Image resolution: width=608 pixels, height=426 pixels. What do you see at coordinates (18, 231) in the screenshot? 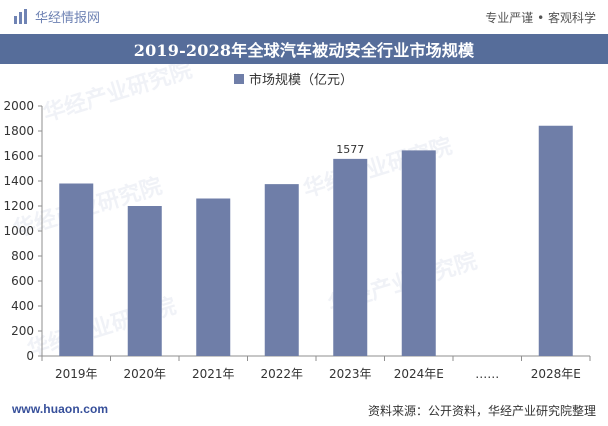
I see `y-tick-label: 1000` at bounding box center [18, 231].